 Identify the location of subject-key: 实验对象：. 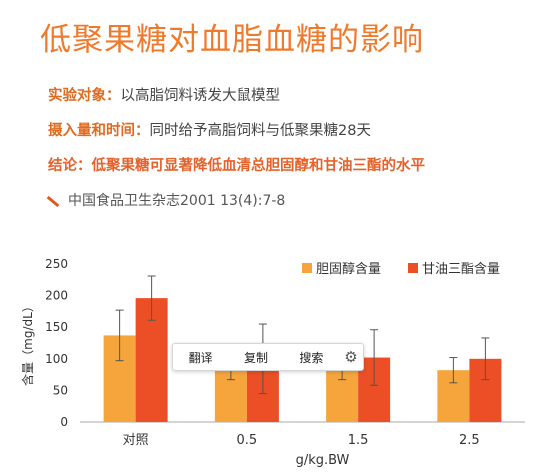
(84, 96).